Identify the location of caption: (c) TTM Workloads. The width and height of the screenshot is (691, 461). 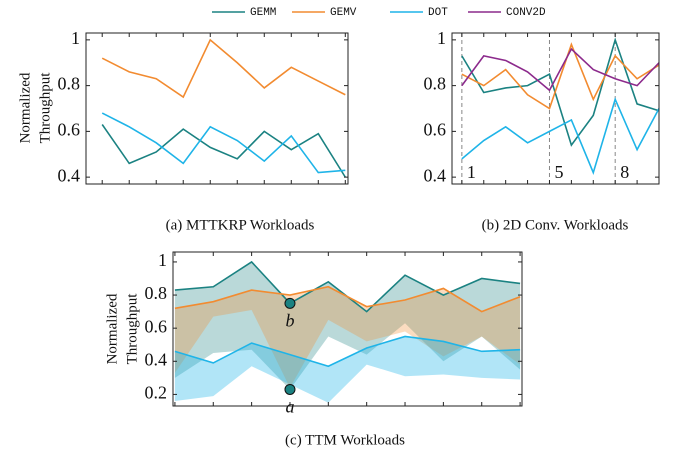
(345, 440).